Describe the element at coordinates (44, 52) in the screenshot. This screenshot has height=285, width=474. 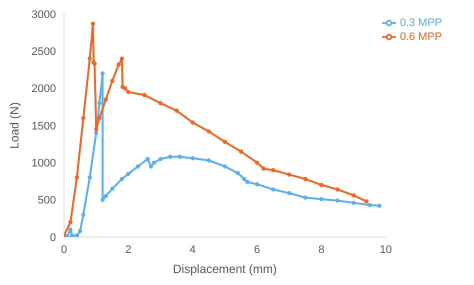
I see `y-tick-label: 2500` at that location.